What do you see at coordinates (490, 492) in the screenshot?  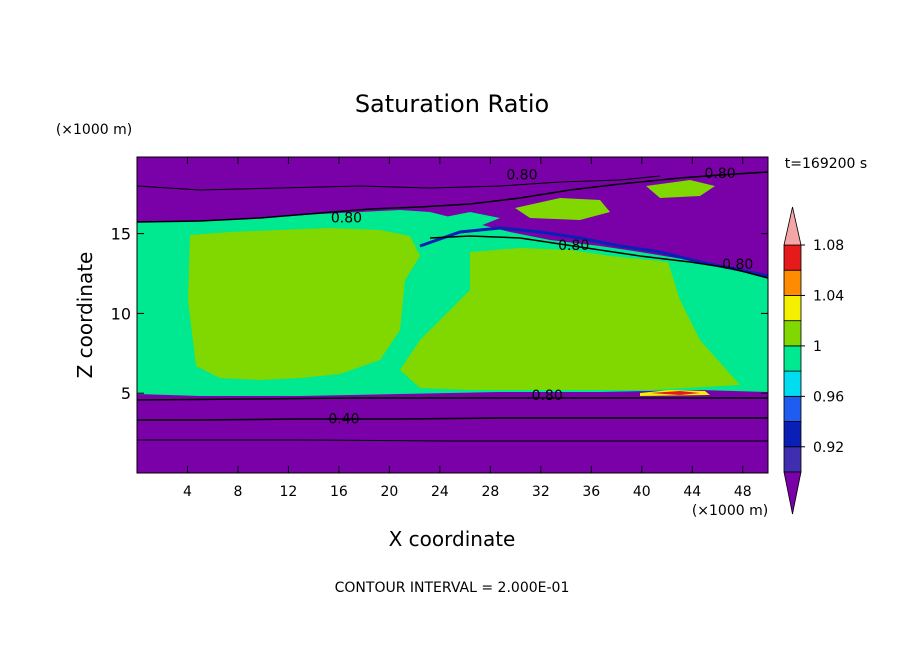 I see `x-tick-label: 28` at bounding box center [490, 492].